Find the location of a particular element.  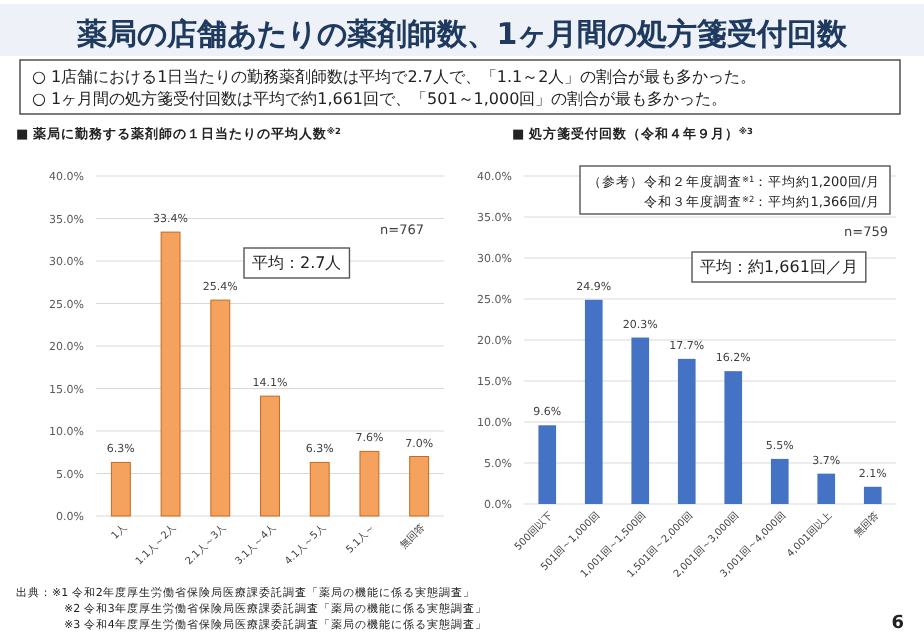

text: ○ 1ヶ月間の処方箋受付回数は平均で約1,661回で、「501～1,000回」の割合が最も多かった。 is located at coordinates (380, 99).